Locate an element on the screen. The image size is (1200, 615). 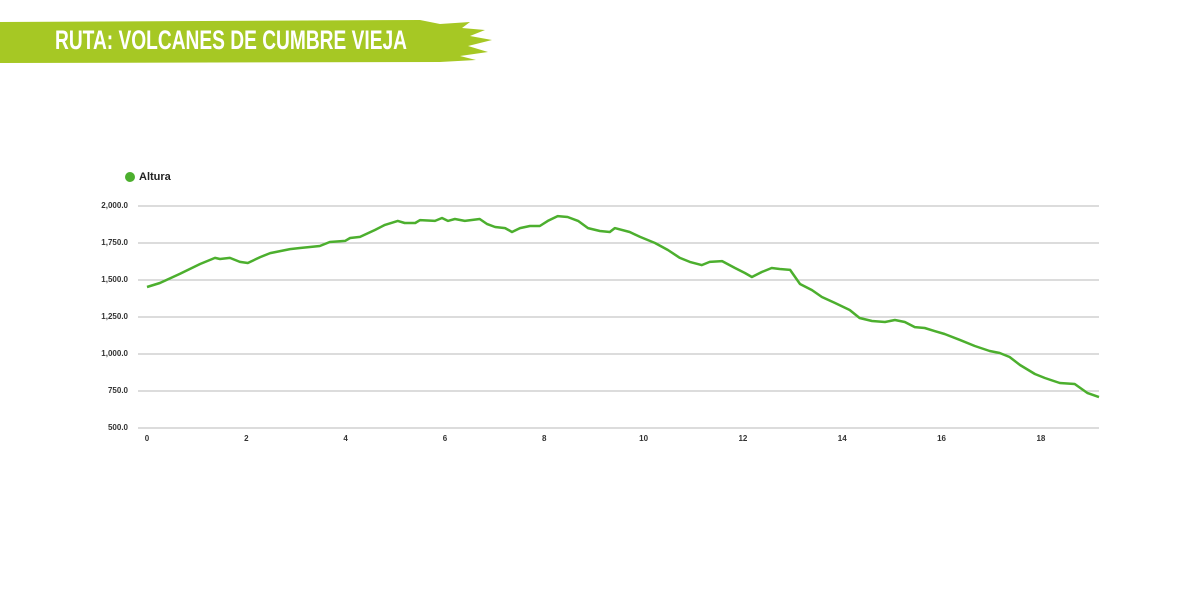
x-tick-label: 12 is located at coordinates (742, 438).